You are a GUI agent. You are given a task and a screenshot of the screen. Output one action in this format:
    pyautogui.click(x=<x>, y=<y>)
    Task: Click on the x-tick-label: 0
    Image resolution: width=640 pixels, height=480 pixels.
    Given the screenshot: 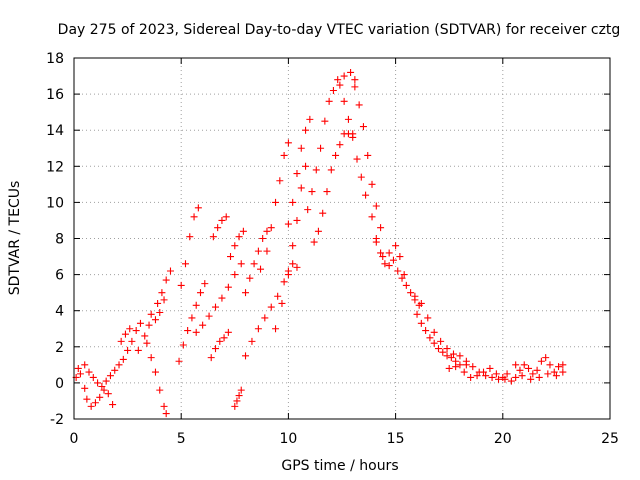 What is the action you would take?
    pyautogui.click(x=74, y=439)
    